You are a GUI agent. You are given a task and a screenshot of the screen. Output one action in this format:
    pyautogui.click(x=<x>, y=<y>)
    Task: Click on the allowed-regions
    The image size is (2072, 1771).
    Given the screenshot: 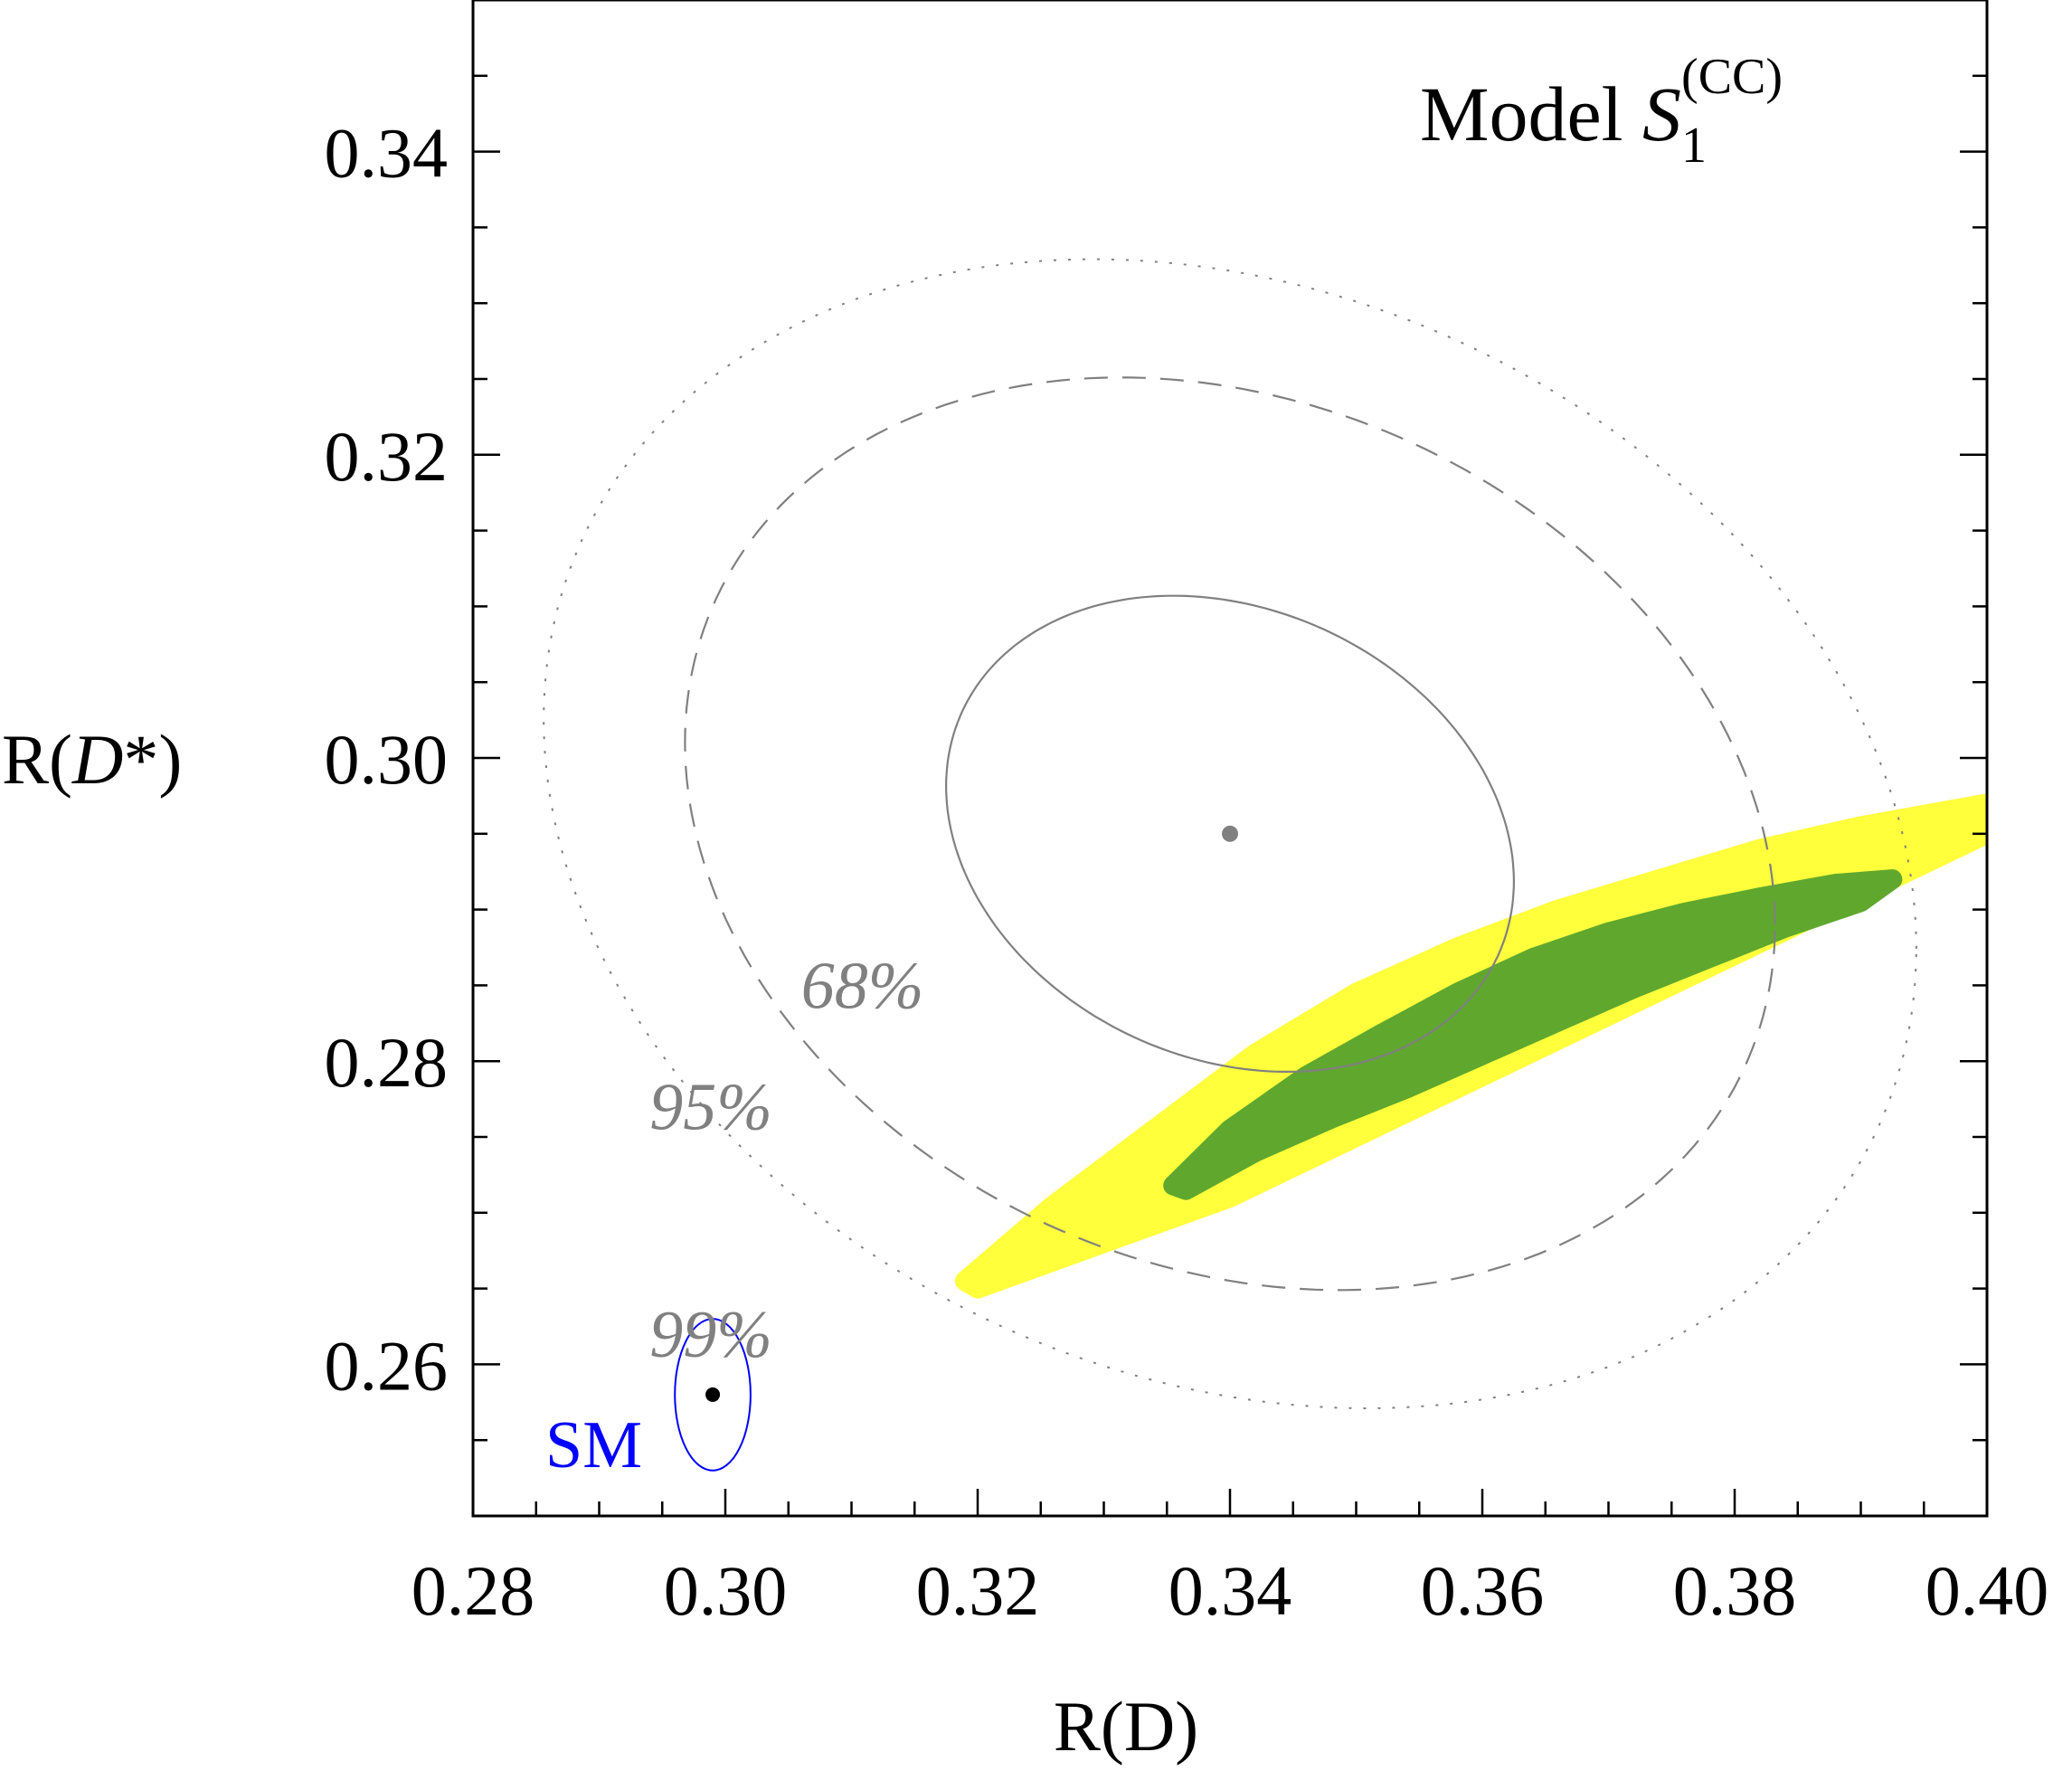 What is the action you would take?
    pyautogui.click(x=1471, y=1046)
    